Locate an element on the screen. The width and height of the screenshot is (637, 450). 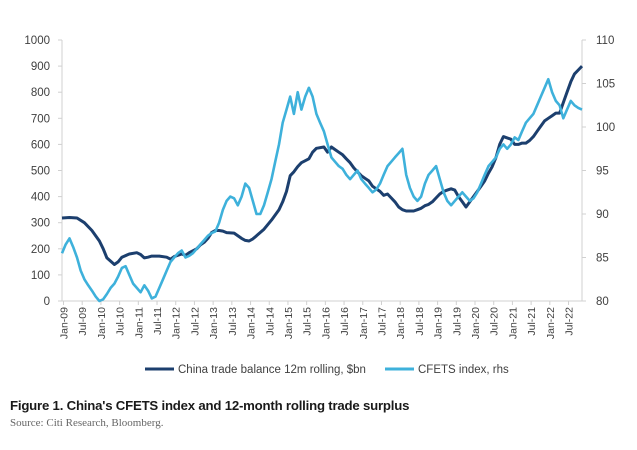
figure-source: Source: Citi Research, Bloomberg. is located at coordinates (87, 423).